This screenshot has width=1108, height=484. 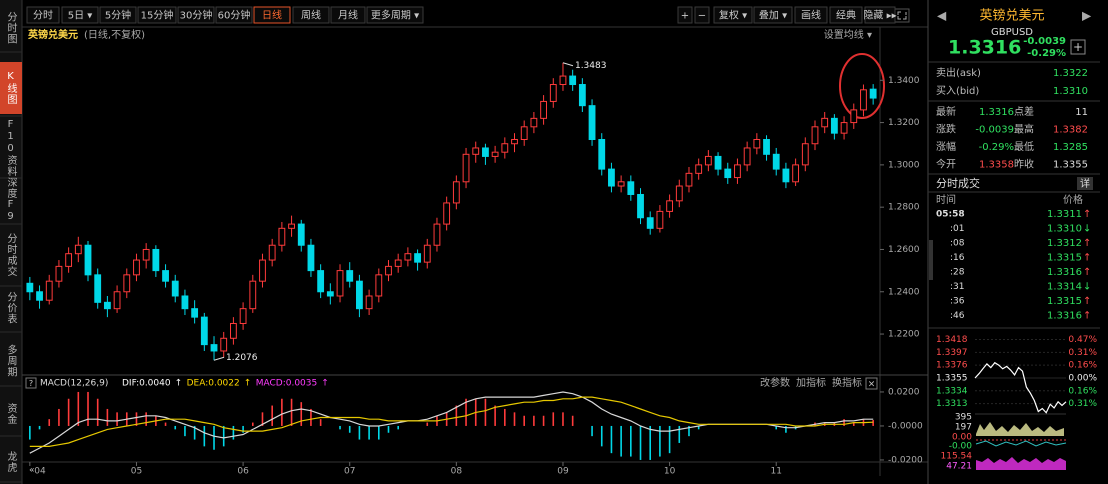 What do you see at coordinates (871, 383) in the screenshot?
I see `close-box` at bounding box center [871, 383].